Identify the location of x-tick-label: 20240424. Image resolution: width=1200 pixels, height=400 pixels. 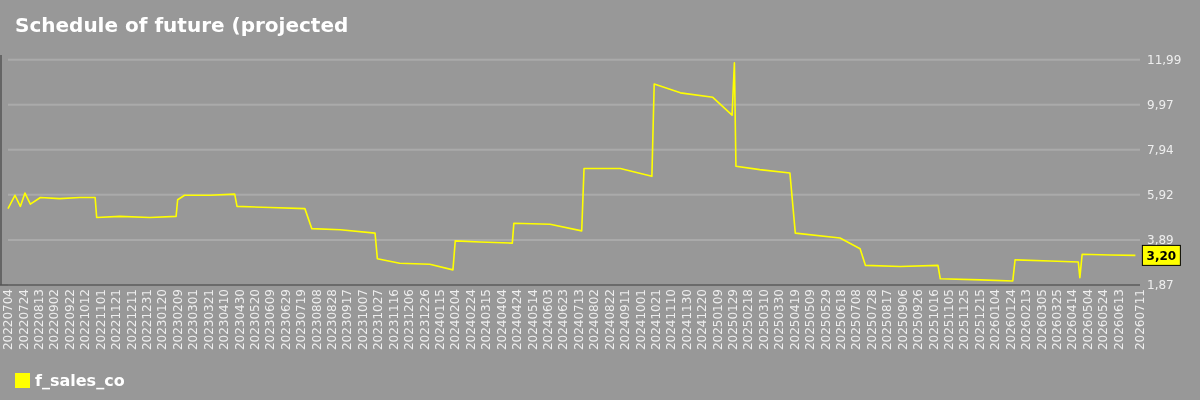
(517, 320).